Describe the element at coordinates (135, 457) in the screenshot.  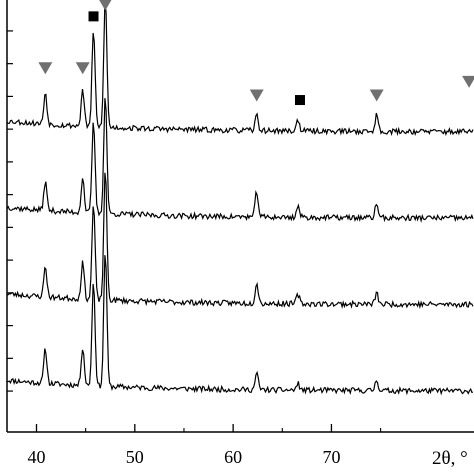
I see `x-tick-label: 50` at that location.